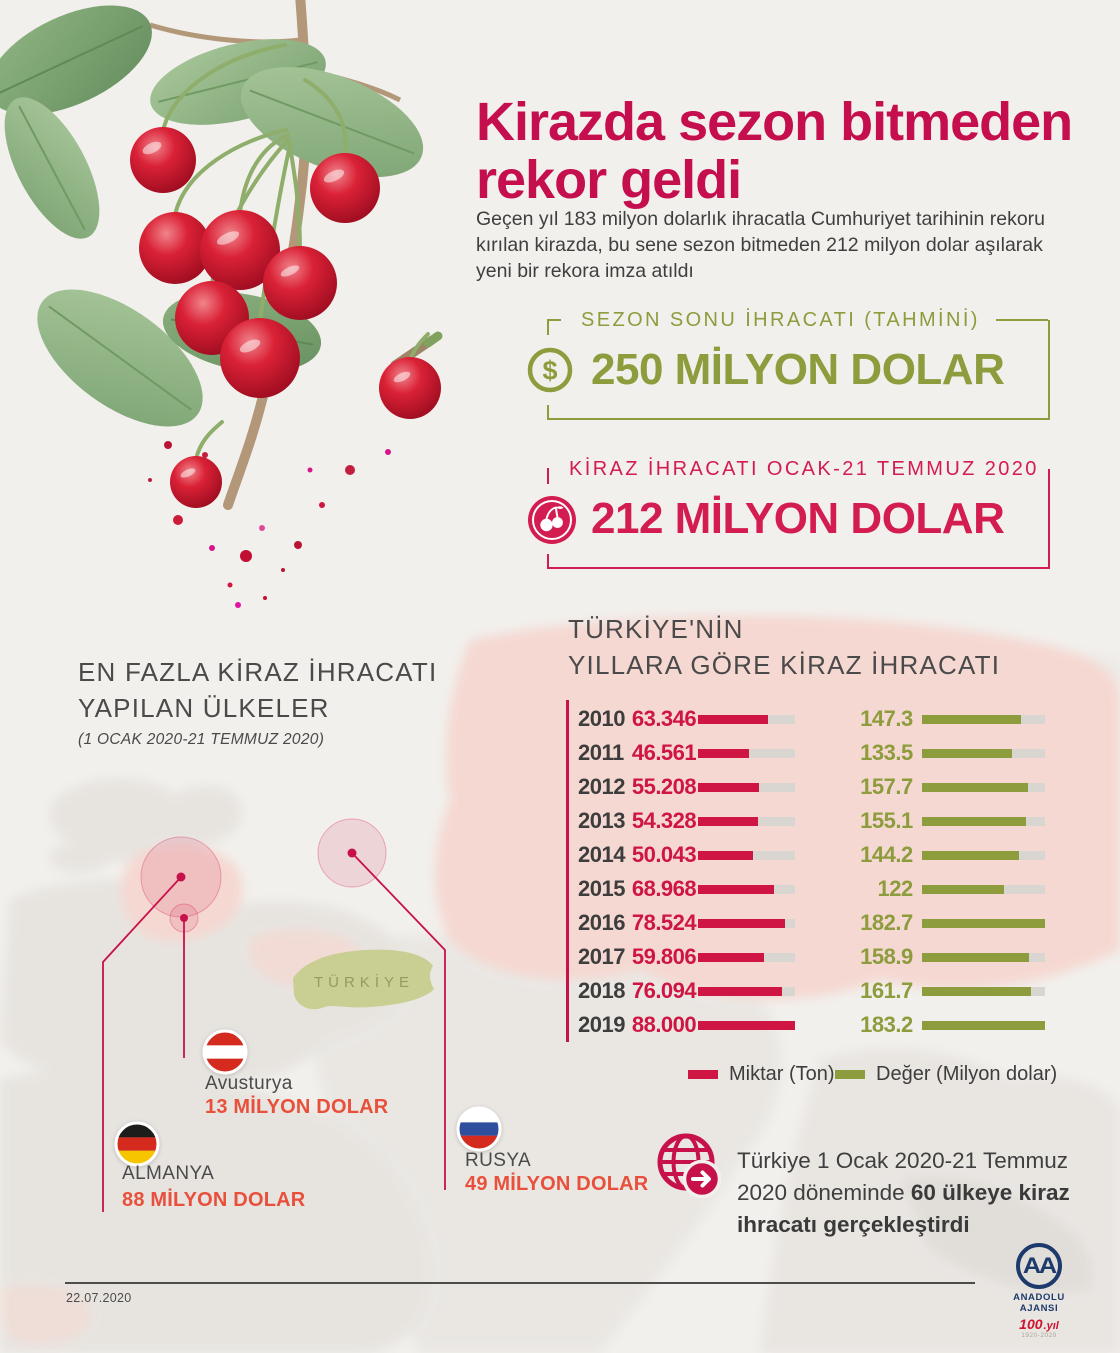 The height and width of the screenshot is (1353, 1120). I want to click on legend-miktar: Miktar (Ton), so click(761, 1074).